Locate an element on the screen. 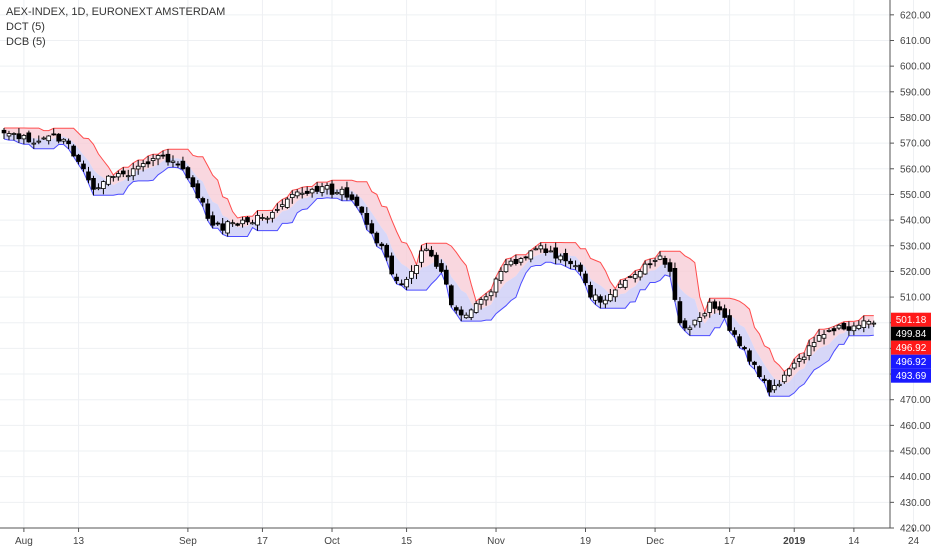  price-tick-label: 440.00 is located at coordinates (915, 477).